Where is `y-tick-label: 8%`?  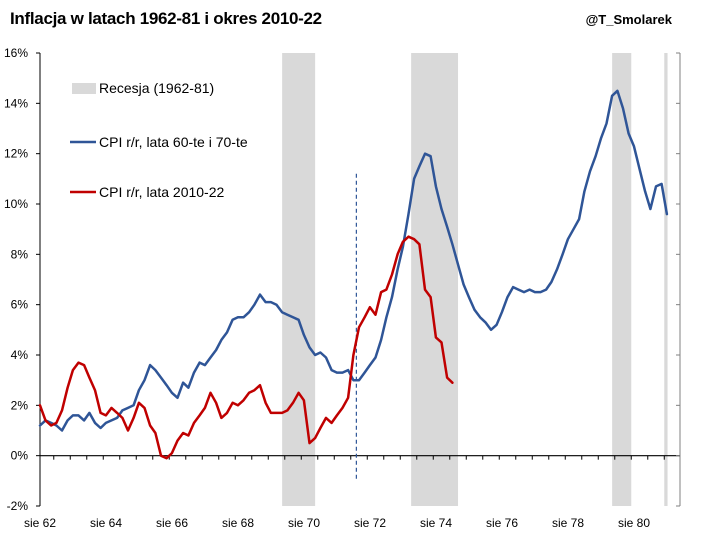 y-tick-label: 8% is located at coordinates (20, 254).